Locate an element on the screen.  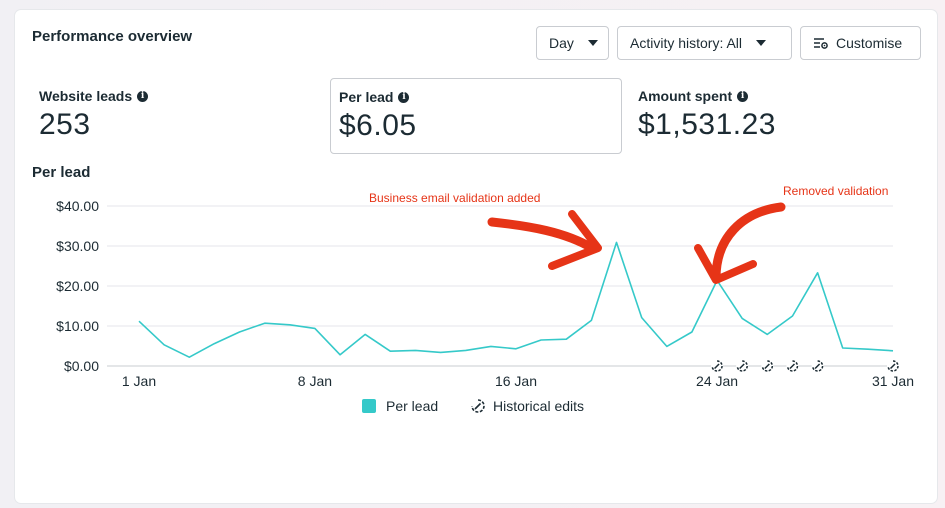
metric-label-per-lead: Per lead i is located at coordinates (480, 97).